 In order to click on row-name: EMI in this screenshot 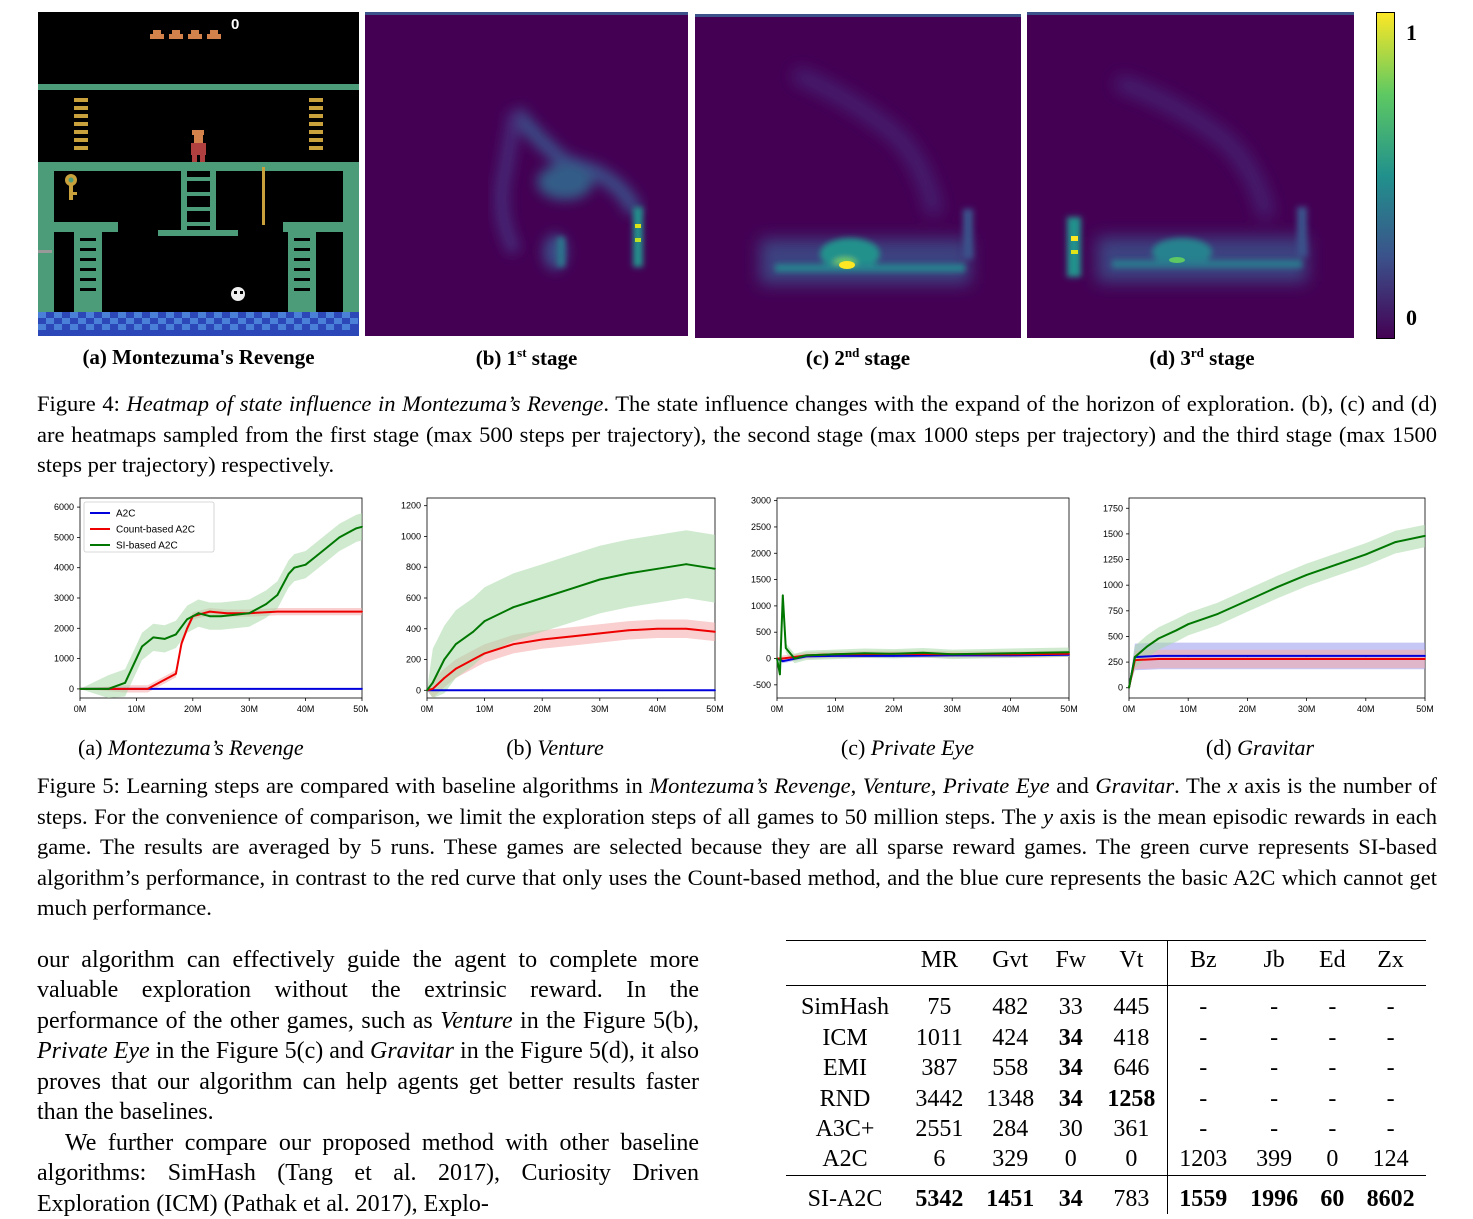, I will do `click(845, 1068)`.